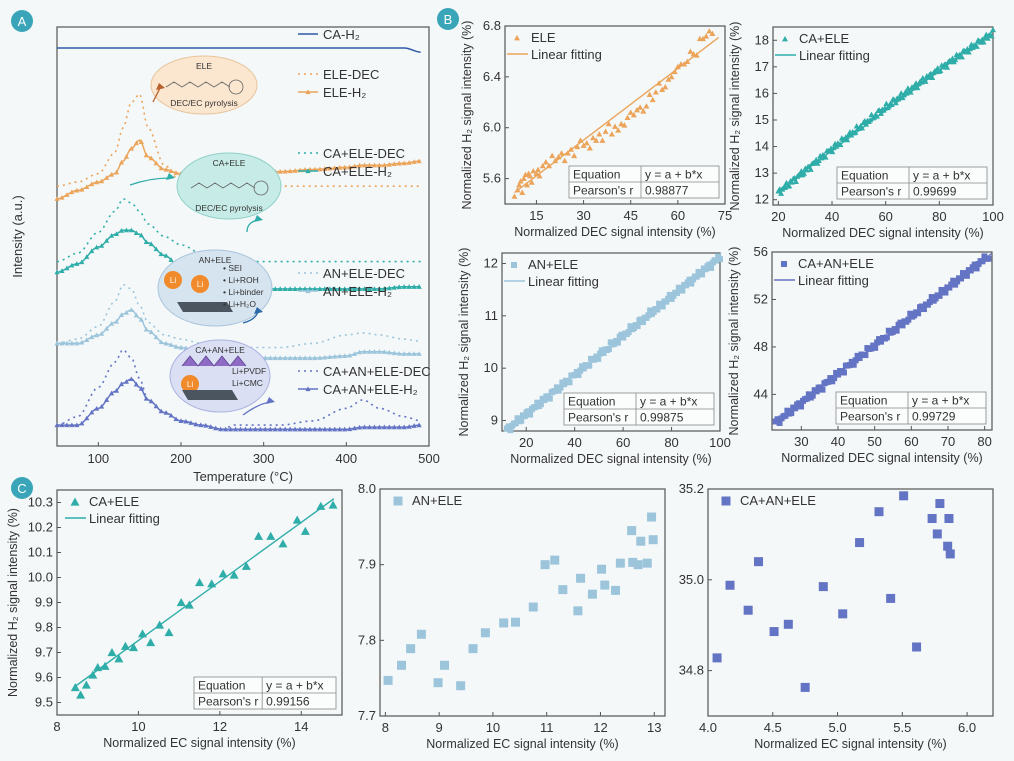  I want to click on x-axis-label: Normalized DEC signal intensity (%), so click(610, 459).